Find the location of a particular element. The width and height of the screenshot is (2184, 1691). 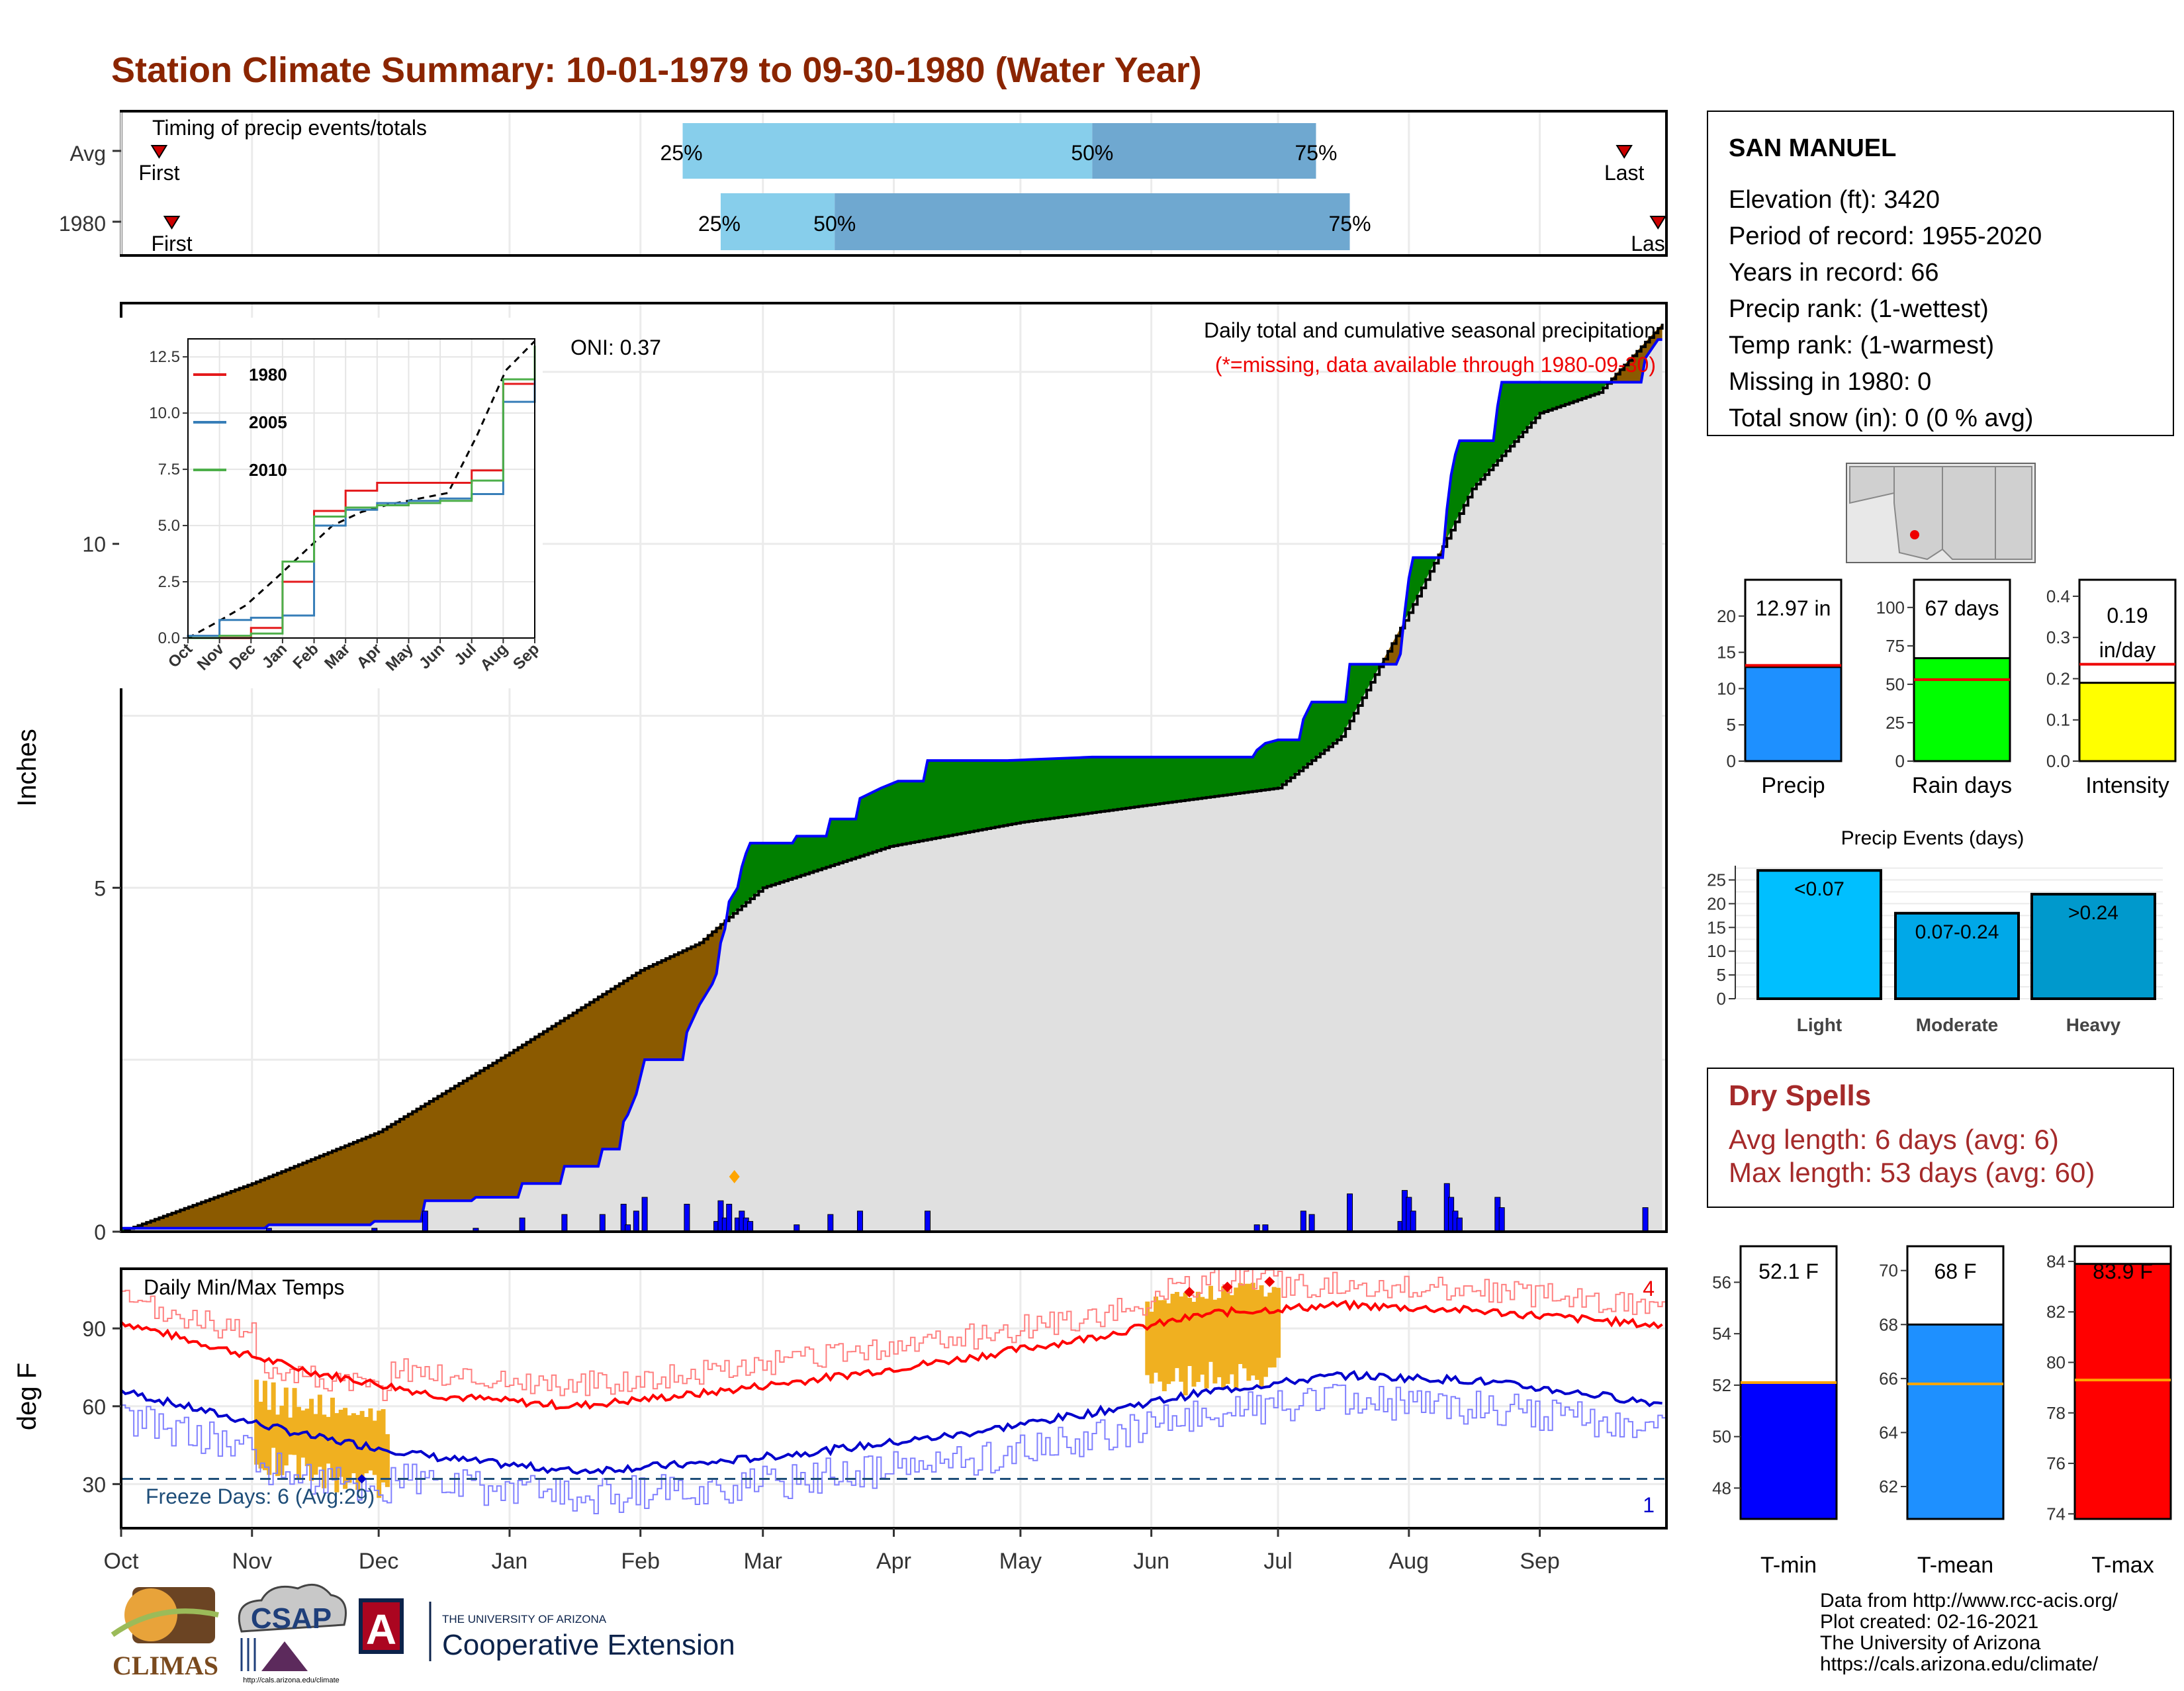

inset-ytick-label: 5.0 is located at coordinates (169, 526).